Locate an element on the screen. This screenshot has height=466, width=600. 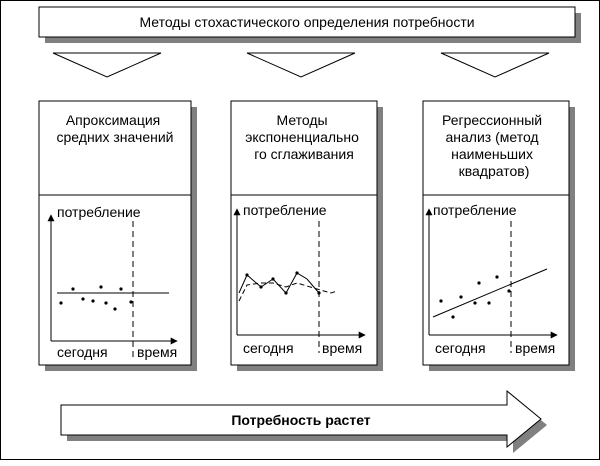
card-2-x-label-today: сегодня is located at coordinates (268, 348).